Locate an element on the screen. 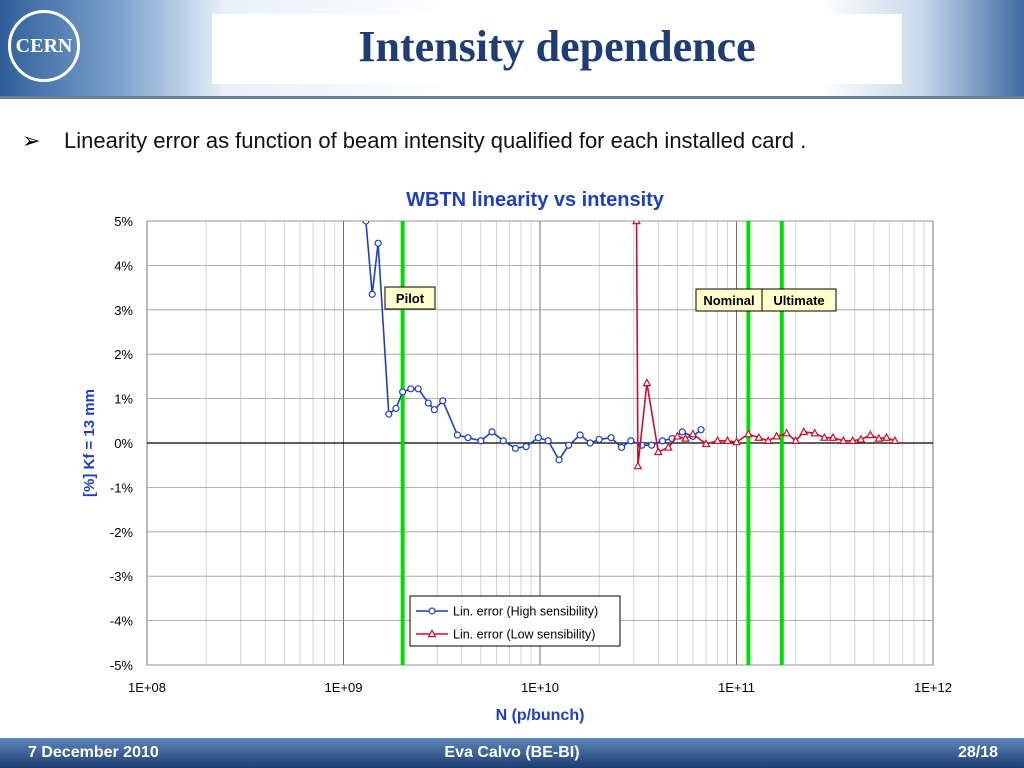 The image size is (1024, 768). x-axis-label: N (p/bunch) is located at coordinates (540, 715).